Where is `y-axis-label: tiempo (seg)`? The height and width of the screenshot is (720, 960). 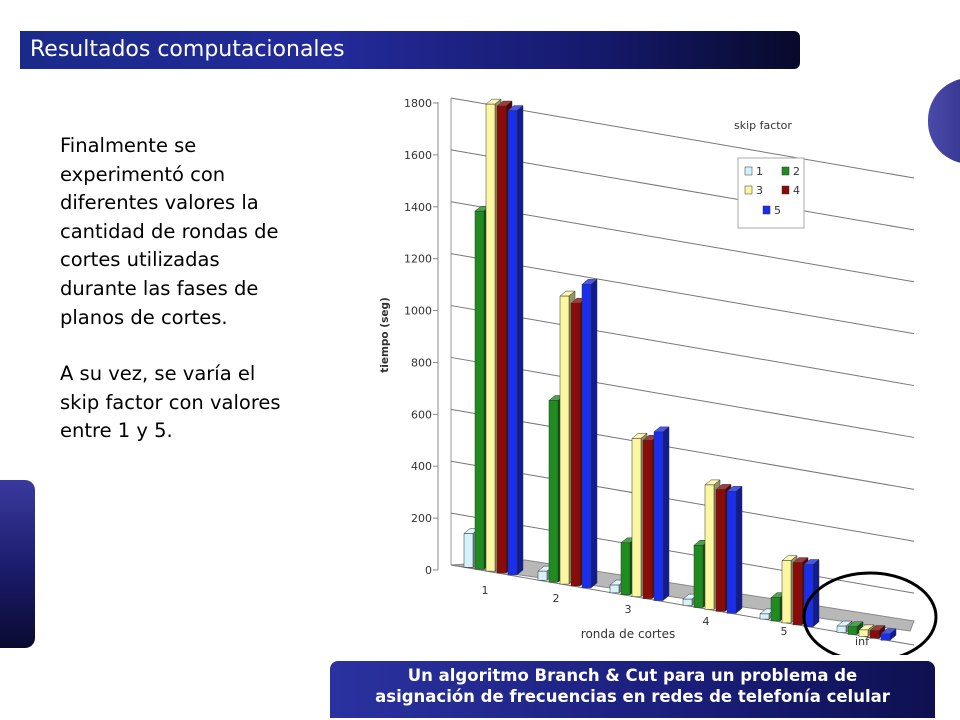 y-axis-label: tiempo (seg) is located at coordinates (385, 335).